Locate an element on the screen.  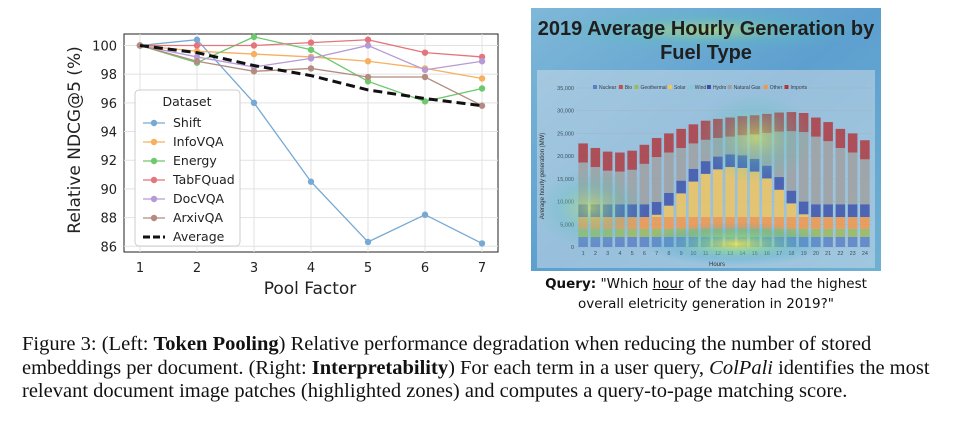
x-tick-label: 6 is located at coordinates (425, 268).